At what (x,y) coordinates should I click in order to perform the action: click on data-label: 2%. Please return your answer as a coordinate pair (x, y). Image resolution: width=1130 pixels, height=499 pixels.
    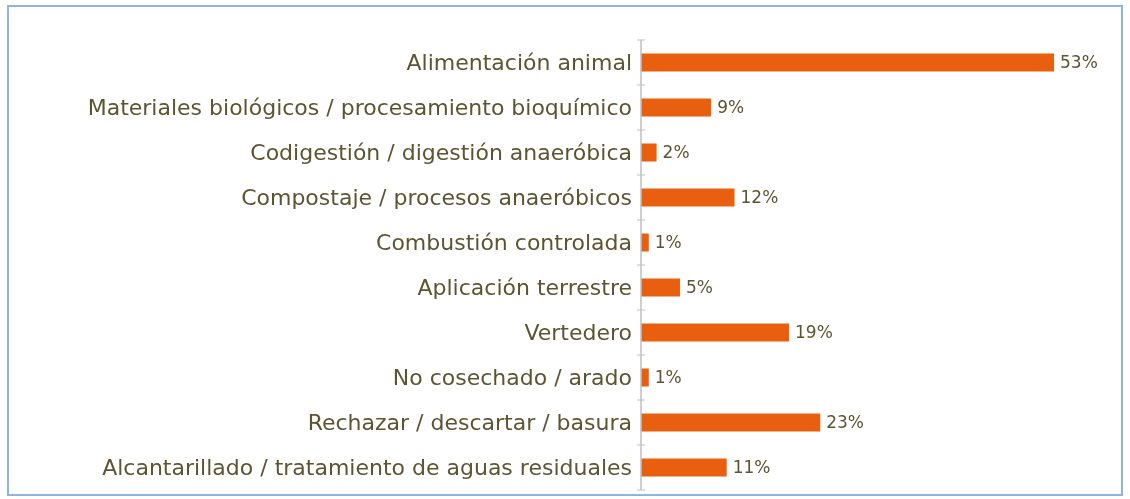
    Looking at the image, I should click on (676, 152).